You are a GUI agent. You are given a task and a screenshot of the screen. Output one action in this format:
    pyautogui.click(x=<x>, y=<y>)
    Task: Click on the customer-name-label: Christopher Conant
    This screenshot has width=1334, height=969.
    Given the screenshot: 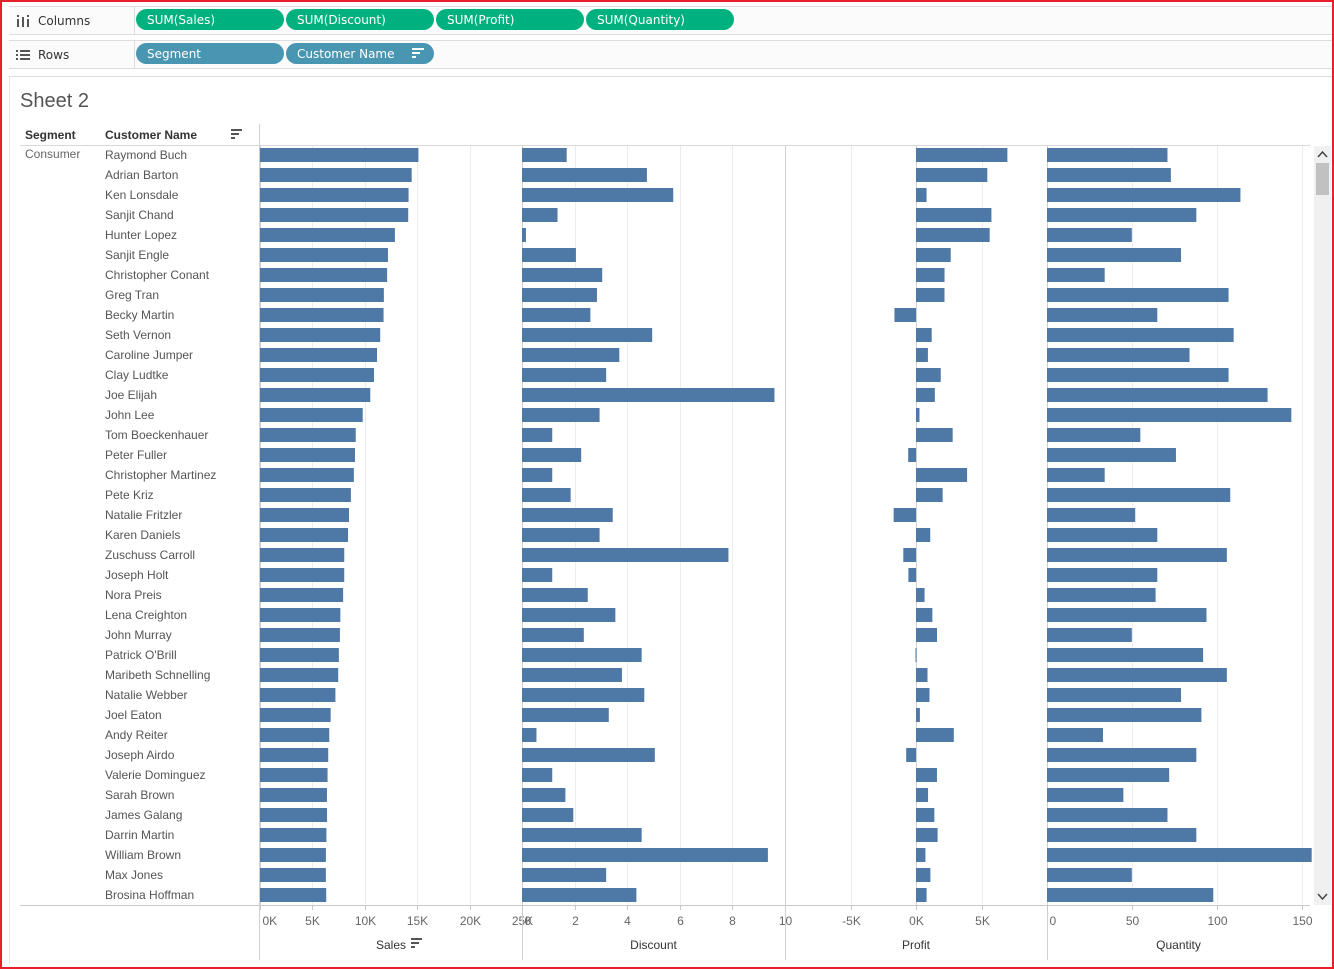 What is the action you would take?
    pyautogui.click(x=157, y=275)
    